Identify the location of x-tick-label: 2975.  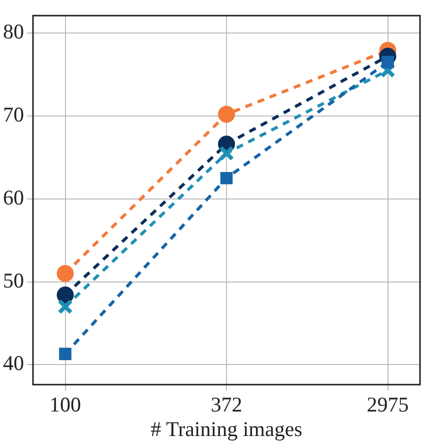
(387, 404).